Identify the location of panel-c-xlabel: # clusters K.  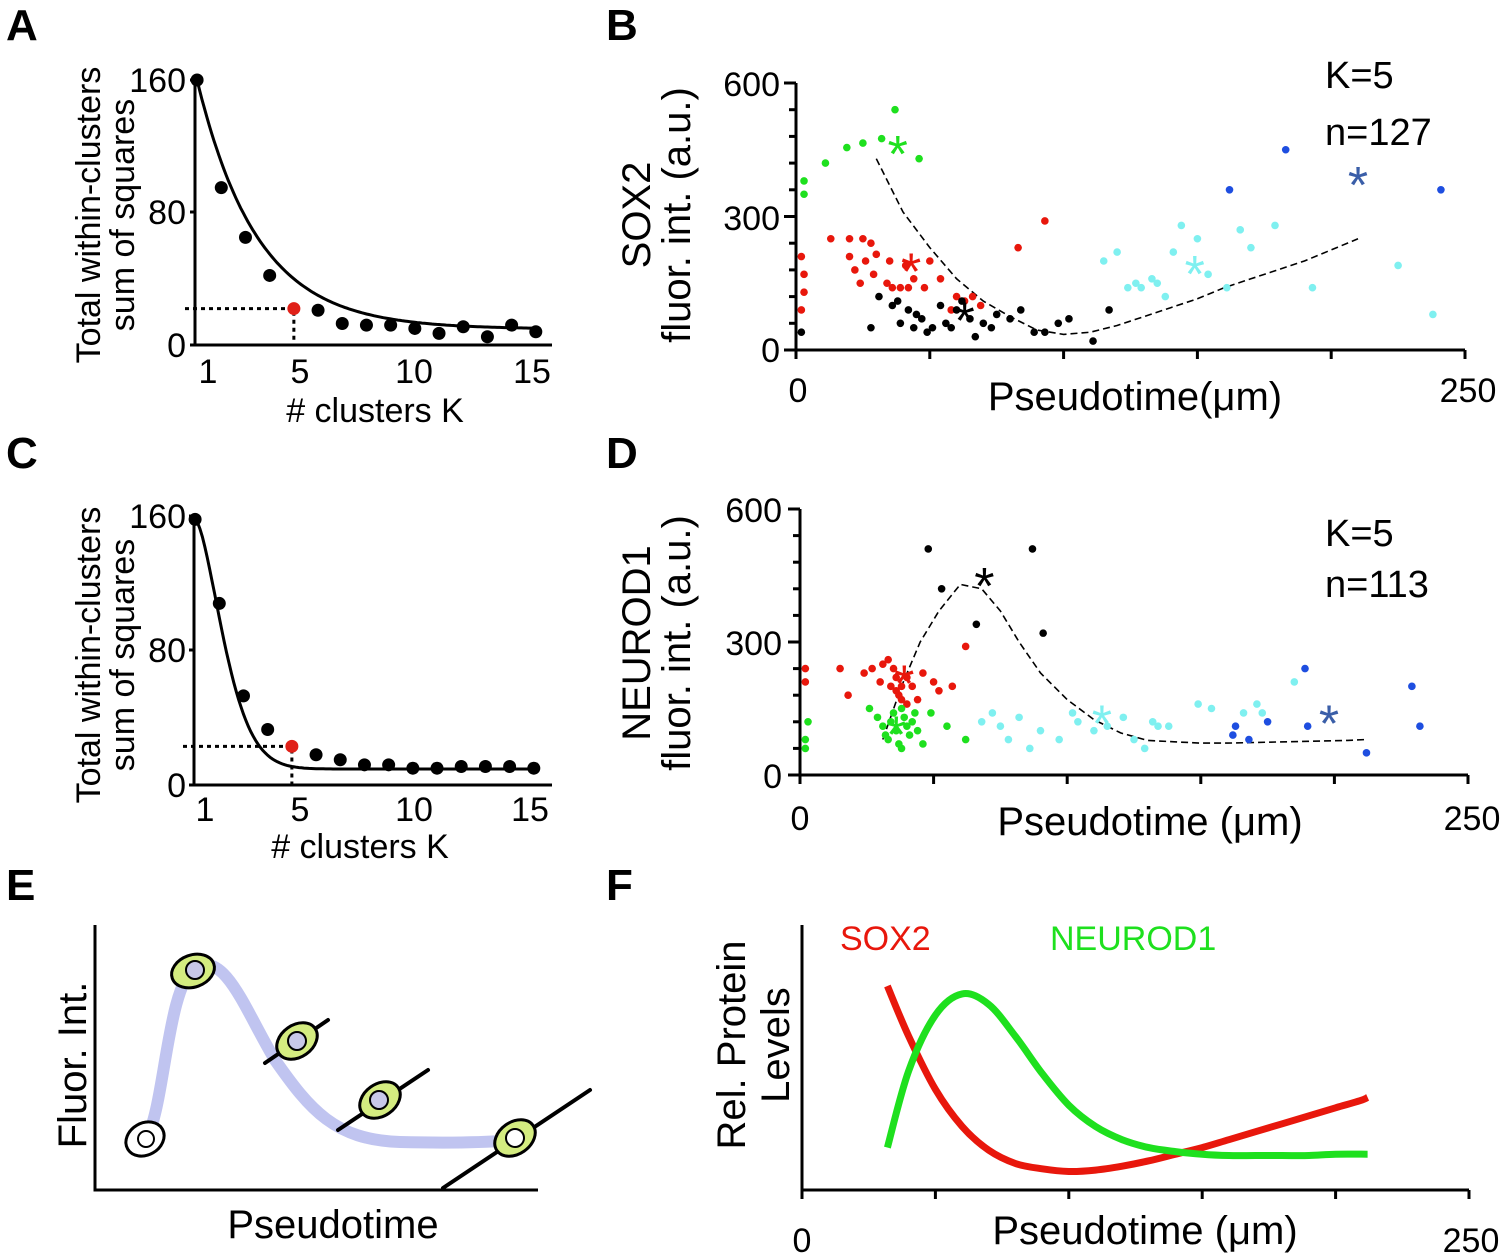
(360, 847).